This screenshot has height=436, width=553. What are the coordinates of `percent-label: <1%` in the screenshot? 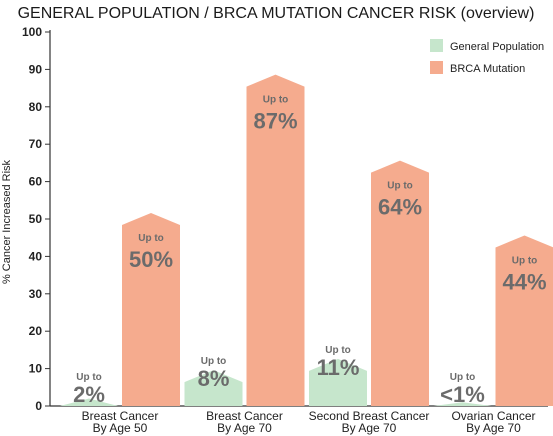 It's located at (462, 394).